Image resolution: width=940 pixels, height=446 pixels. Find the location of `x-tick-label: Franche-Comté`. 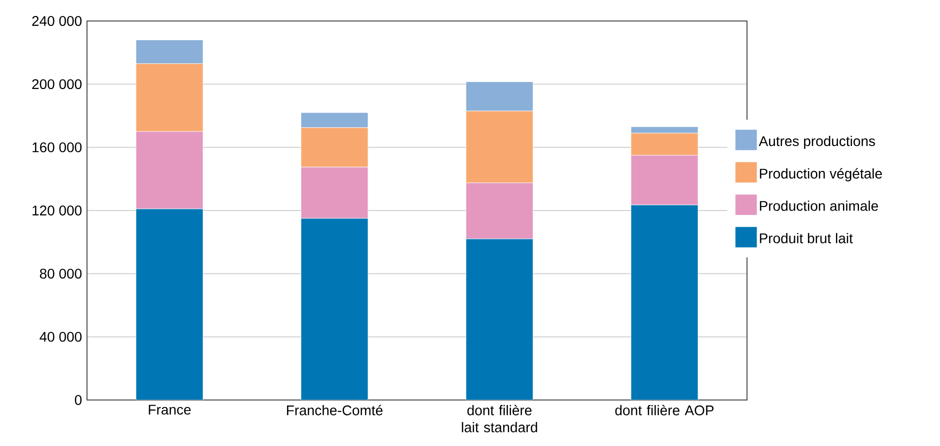

x-tick-label: Franche-Comté is located at coordinates (335, 410).